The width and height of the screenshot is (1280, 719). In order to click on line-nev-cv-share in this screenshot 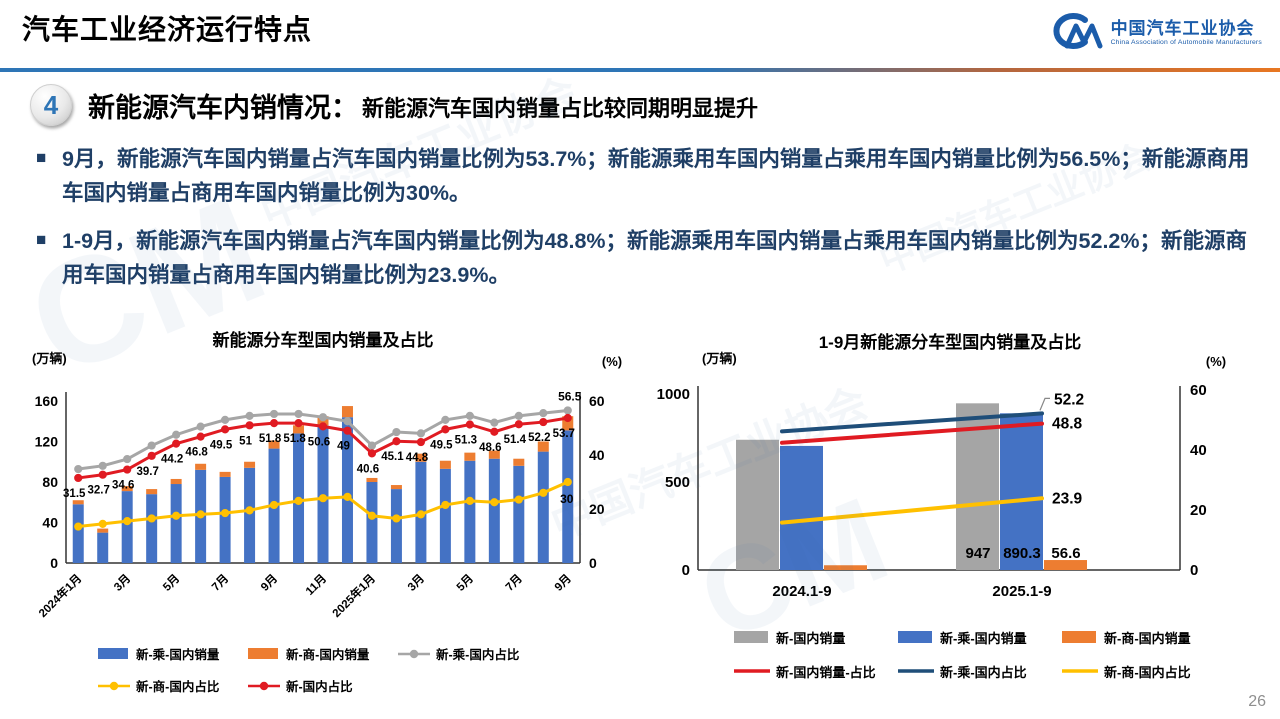, I will do `click(323, 504)`.